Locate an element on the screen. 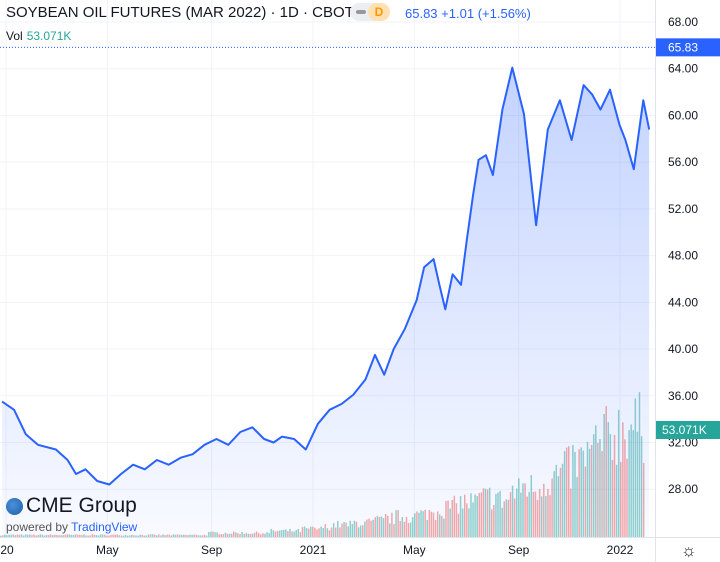 This screenshot has width=720, height=562. settings-icon: ☼ is located at coordinates (689, 550).